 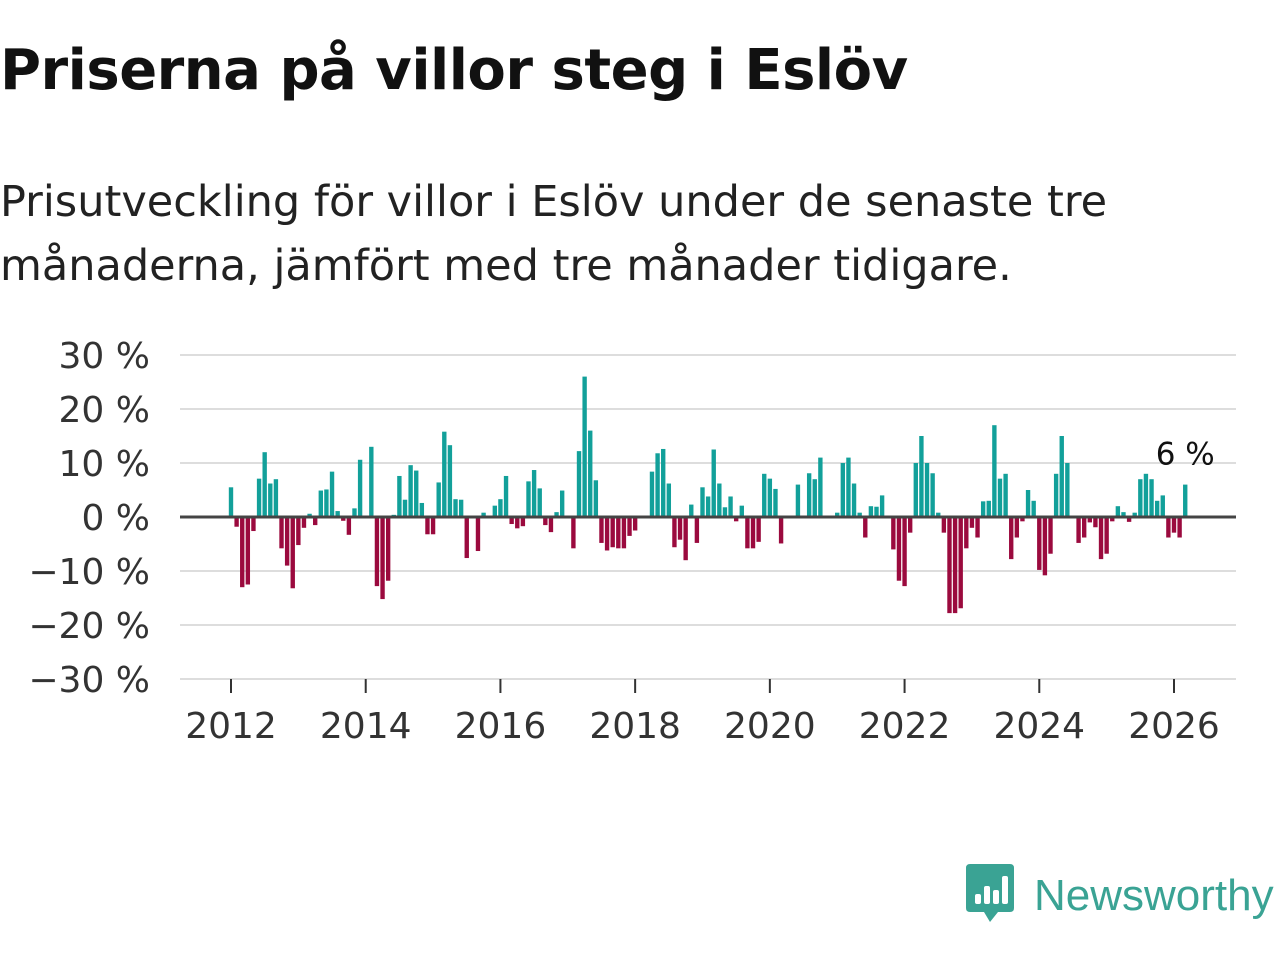 I want to click on x-tick-label: 2022, so click(x=905, y=726).